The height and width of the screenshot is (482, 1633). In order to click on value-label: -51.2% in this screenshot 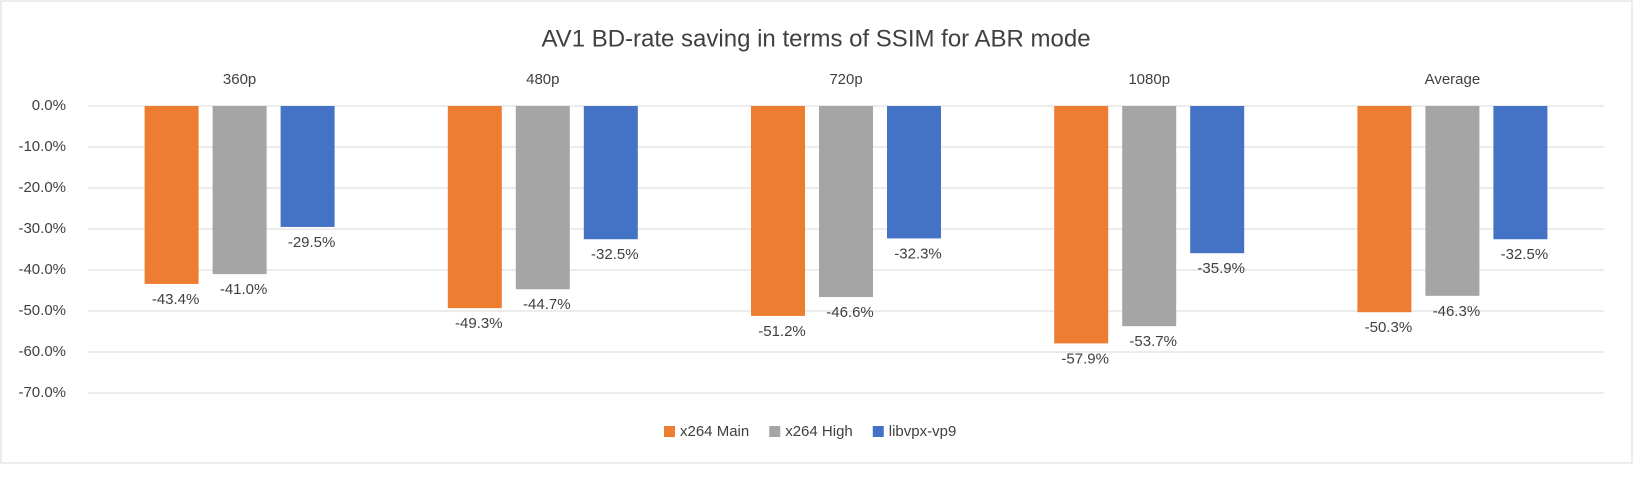, I will do `click(782, 331)`.